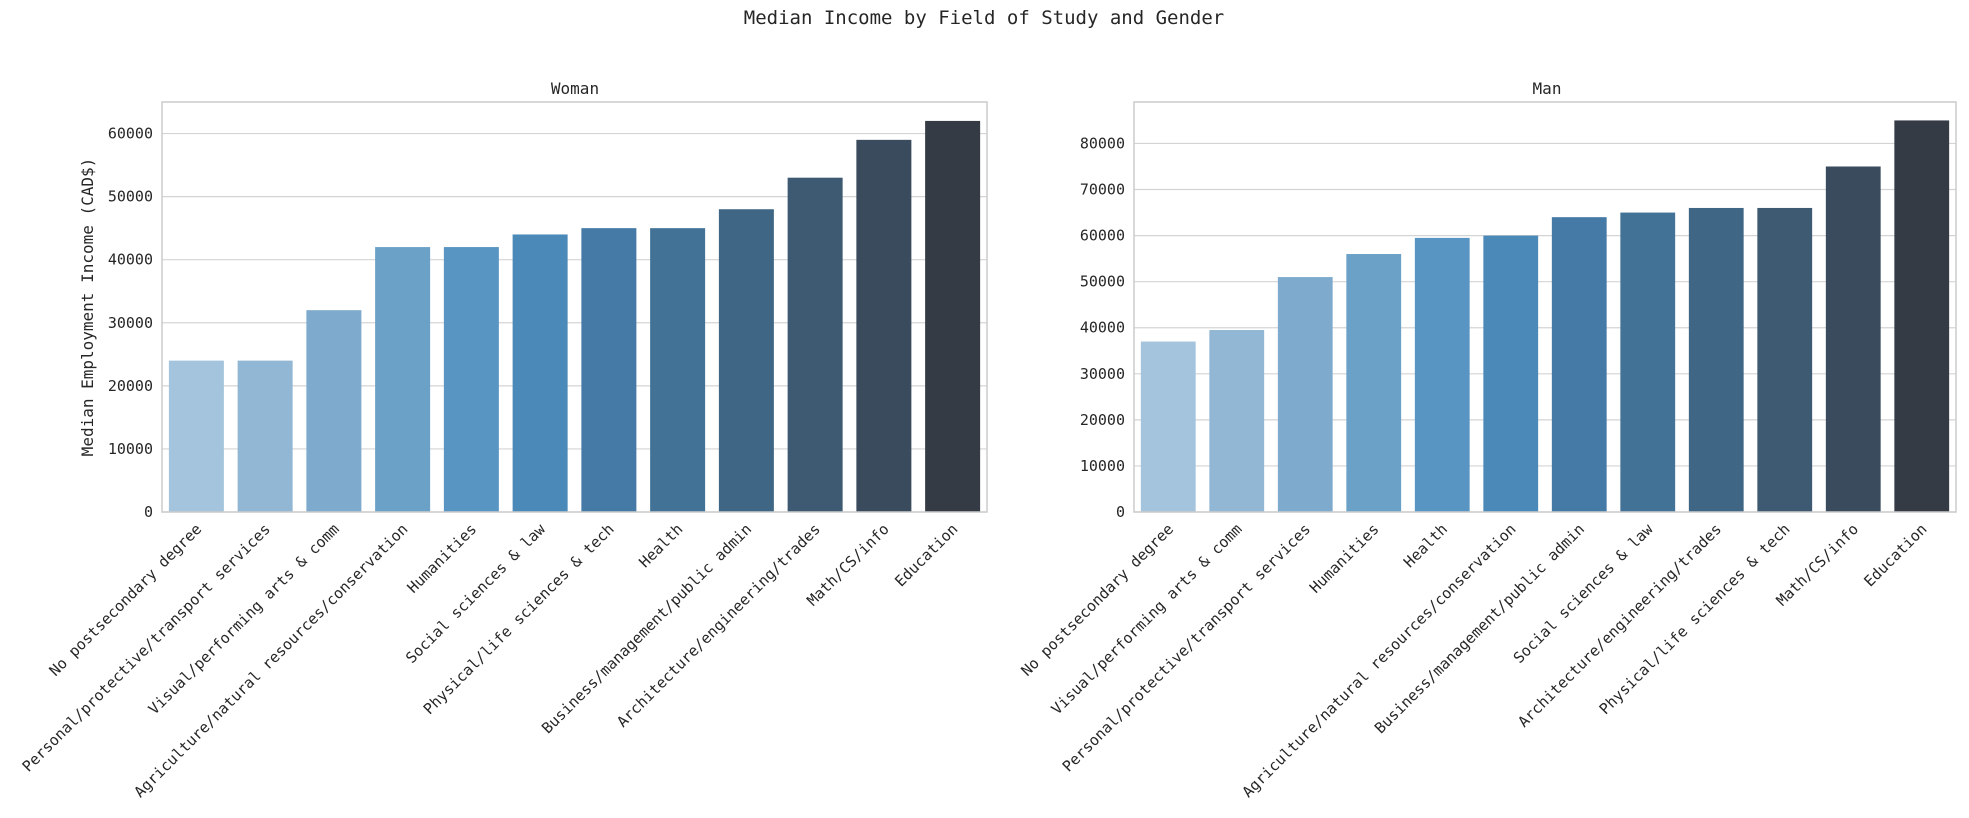 This screenshot has height=818, width=1969. I want to click on y-ticks-woman: 0 10000 20000 30000 40000 50000 60000, so click(130, 323).